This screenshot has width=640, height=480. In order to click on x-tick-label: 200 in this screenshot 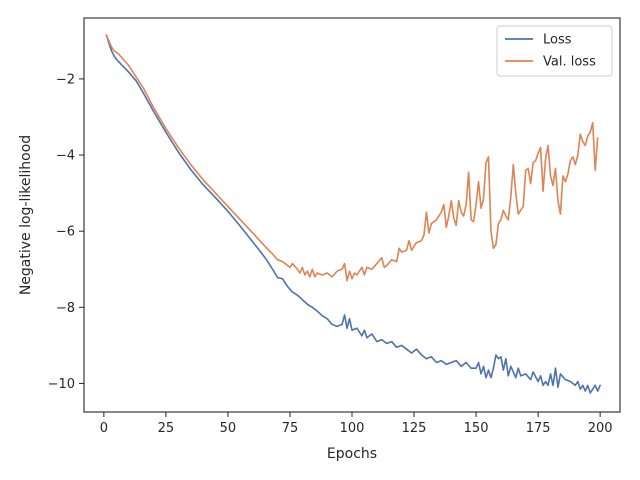, I will do `click(600, 428)`.